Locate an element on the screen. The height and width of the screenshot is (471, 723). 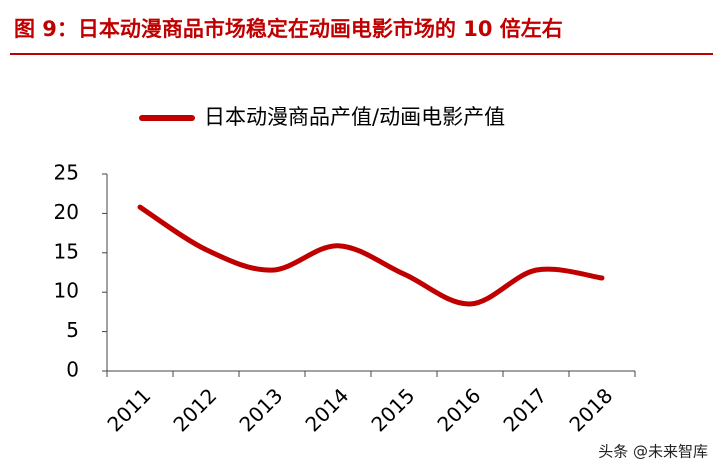
y-tick-label: 10 is located at coordinates (66, 291).